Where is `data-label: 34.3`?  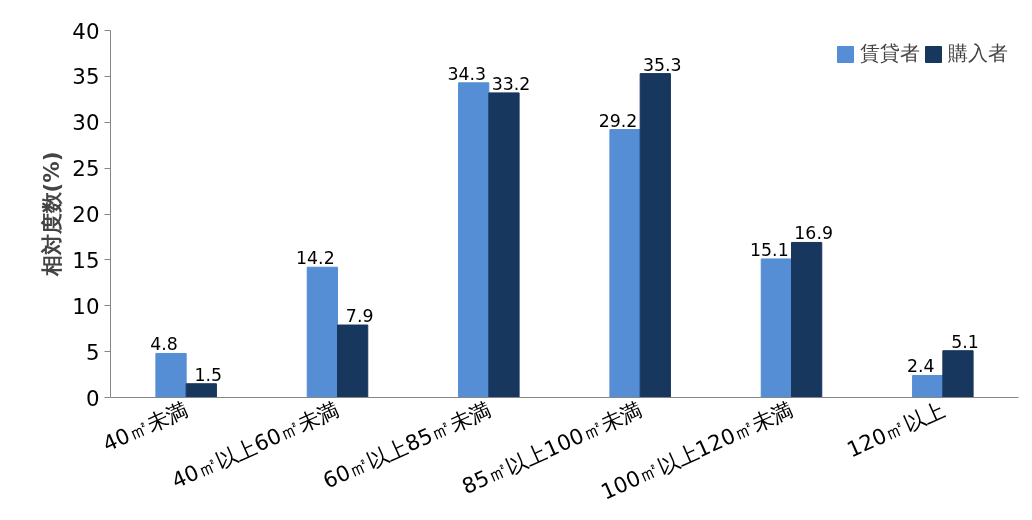 data-label: 34.3 is located at coordinates (466, 73).